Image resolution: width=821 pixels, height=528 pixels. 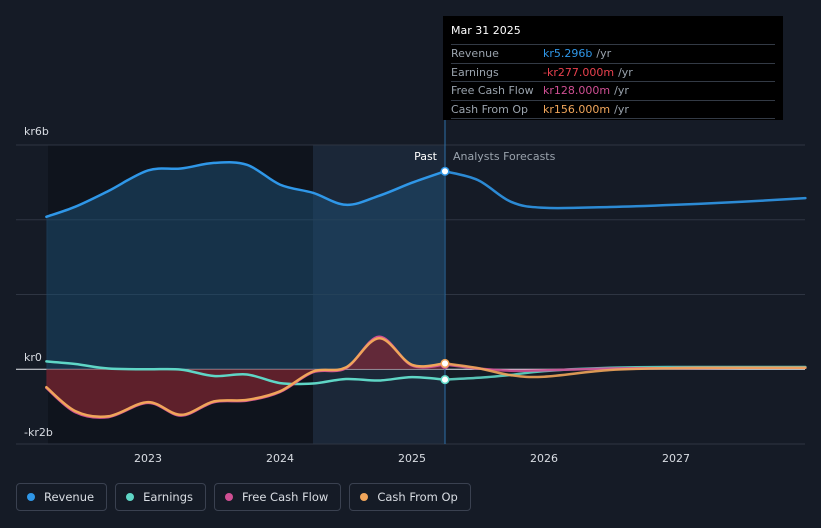 I want to click on tooltip-row-cash-from-op: Cash From Op kr156.000m /yr, so click(x=613, y=109).